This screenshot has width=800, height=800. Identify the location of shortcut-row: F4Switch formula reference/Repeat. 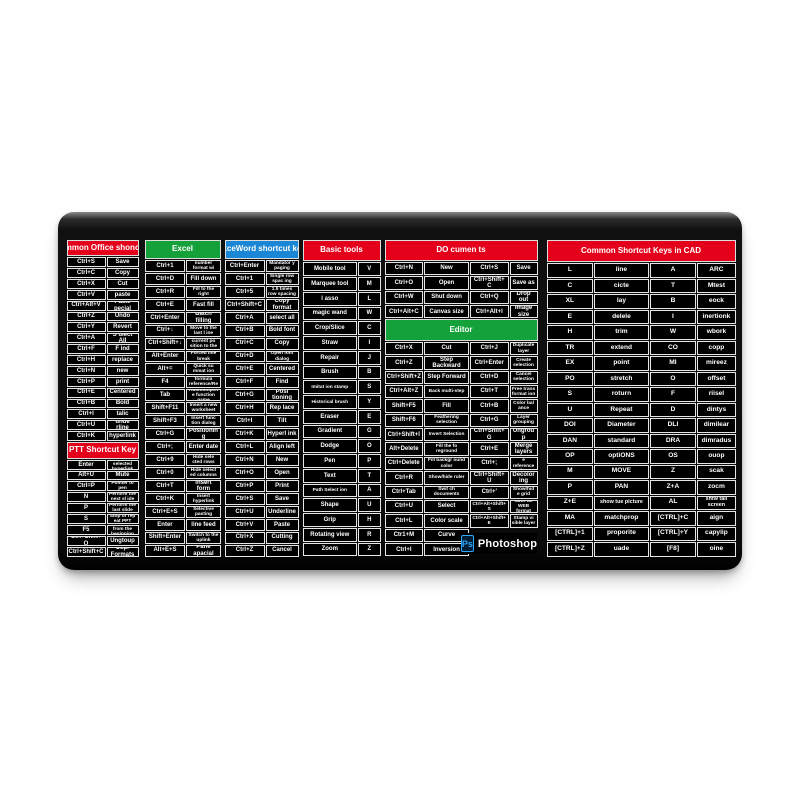
(182, 382).